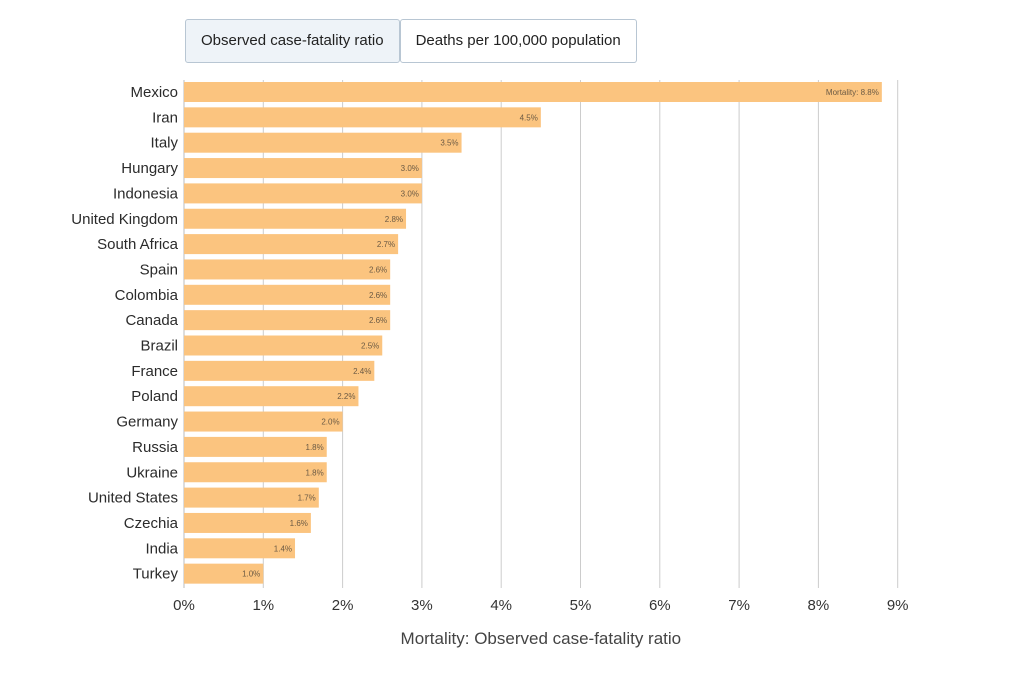 The width and height of the screenshot is (1024, 684). What do you see at coordinates (370, 346) in the screenshot?
I see `data-label: 2.5%` at bounding box center [370, 346].